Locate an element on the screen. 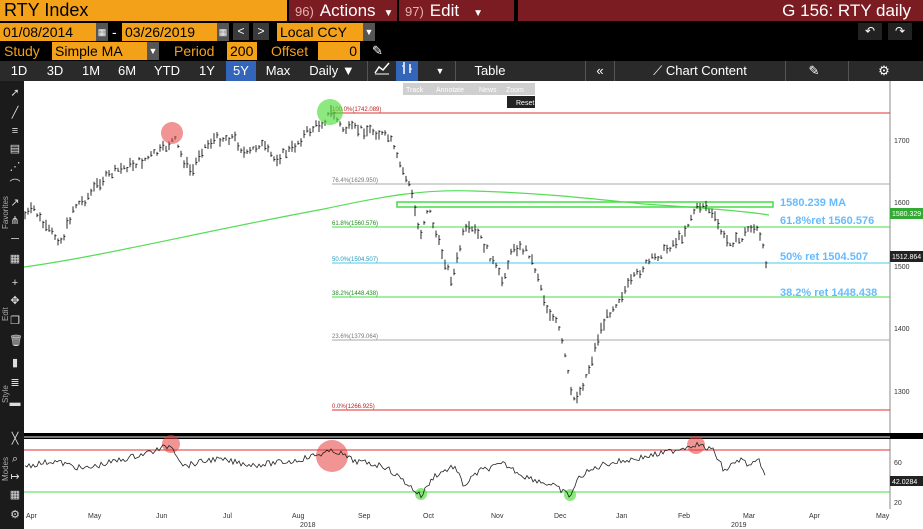 The width and height of the screenshot is (923, 529). fib-382-label: 38.2%(1448.438) is located at coordinates (355, 294).